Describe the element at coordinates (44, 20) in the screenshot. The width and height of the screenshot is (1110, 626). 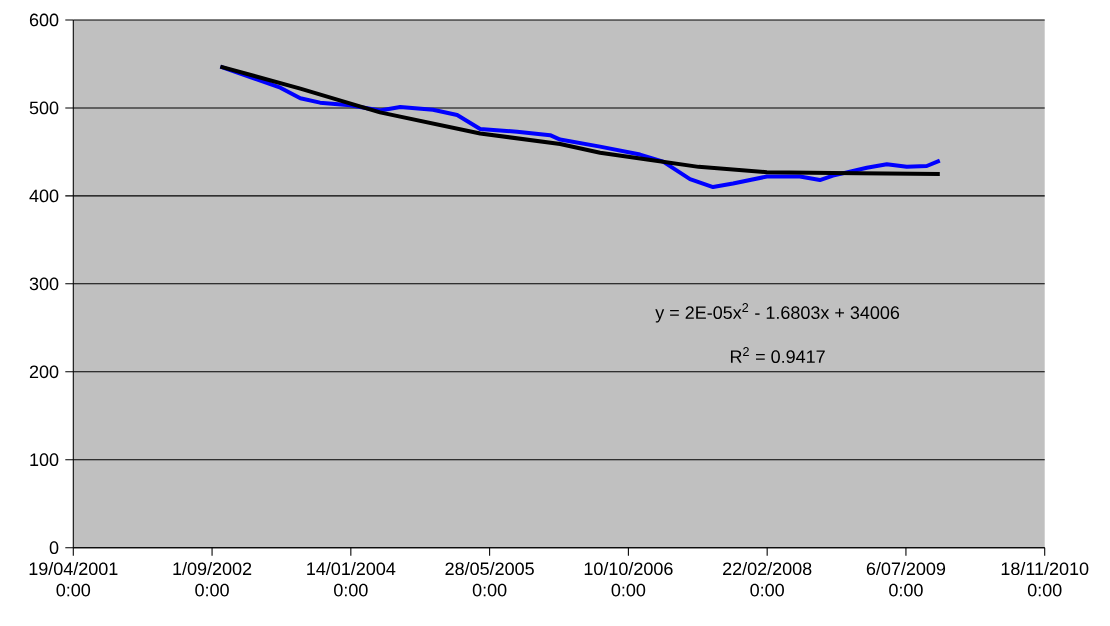
I see `y-tick-label: 600` at that location.